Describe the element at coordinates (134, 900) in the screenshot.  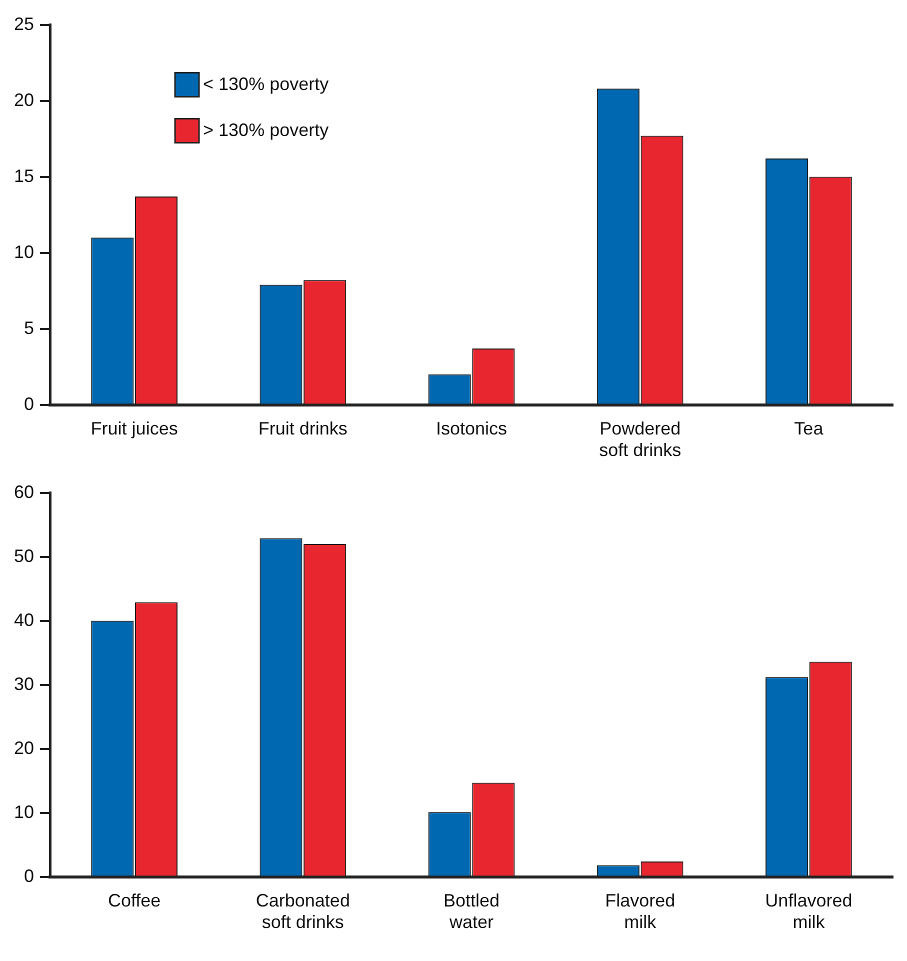
I see `x-tick-label: Coffee` at that location.